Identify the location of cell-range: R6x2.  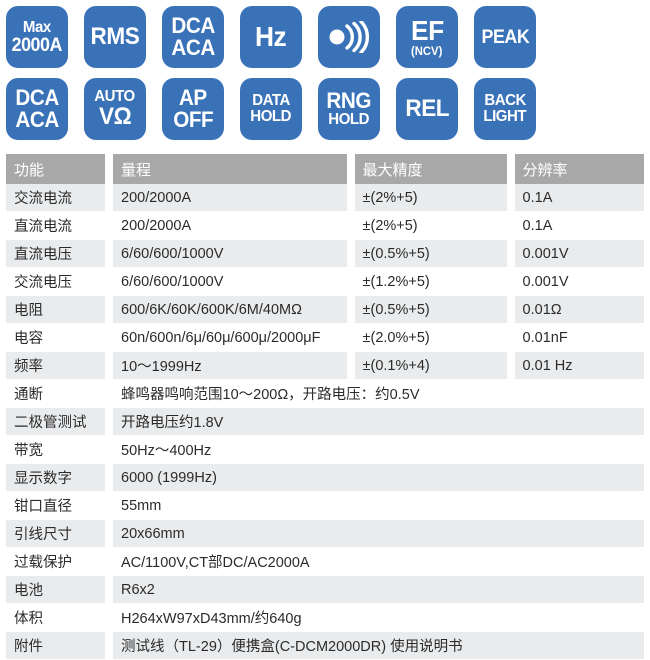
(378, 590).